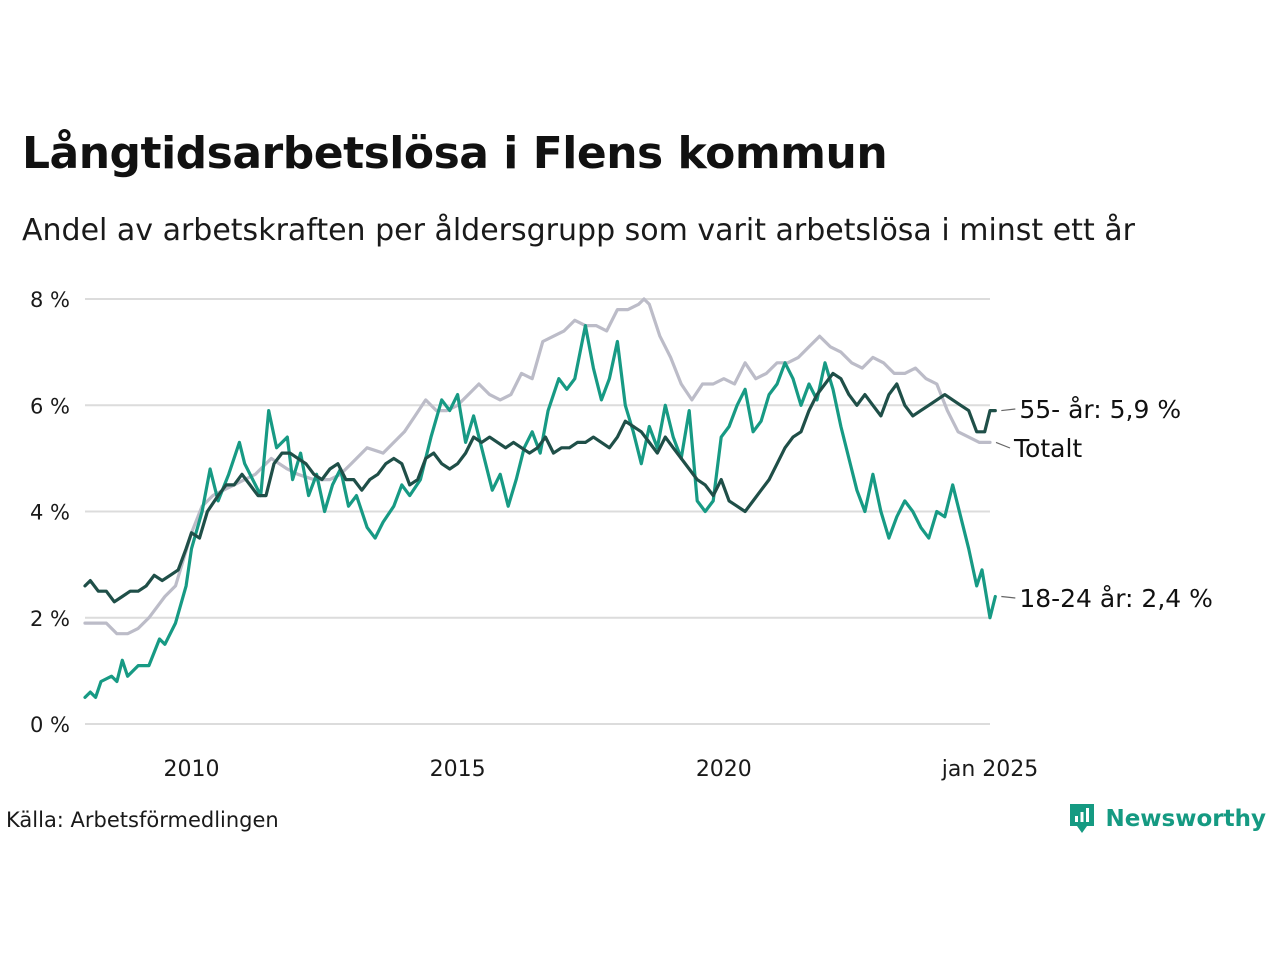 The width and height of the screenshot is (1280, 960). What do you see at coordinates (458, 769) in the screenshot?
I see `x-tick-label: 2015` at bounding box center [458, 769].